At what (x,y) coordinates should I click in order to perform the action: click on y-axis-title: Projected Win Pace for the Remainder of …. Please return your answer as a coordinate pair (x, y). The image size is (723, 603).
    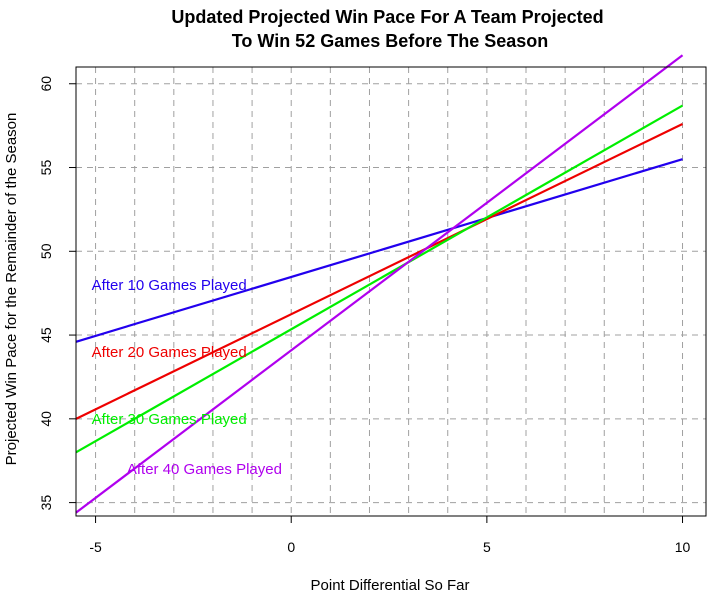
    Looking at the image, I should click on (11, 289).